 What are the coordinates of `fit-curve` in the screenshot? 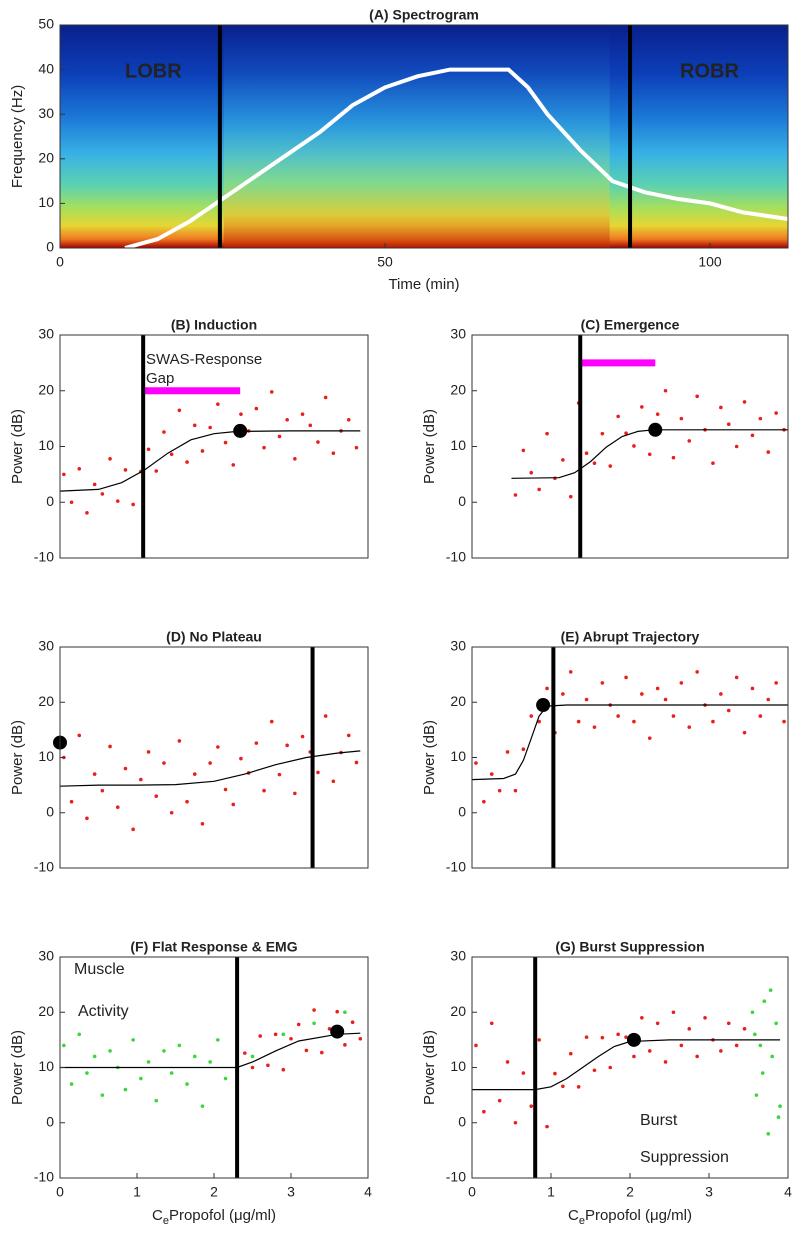 It's located at (210, 768).